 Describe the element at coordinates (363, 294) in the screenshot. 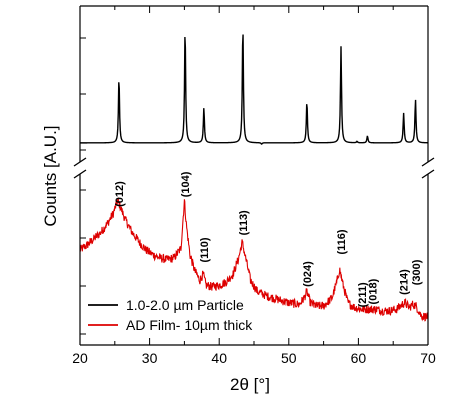

I see `peak-label: (211)` at that location.